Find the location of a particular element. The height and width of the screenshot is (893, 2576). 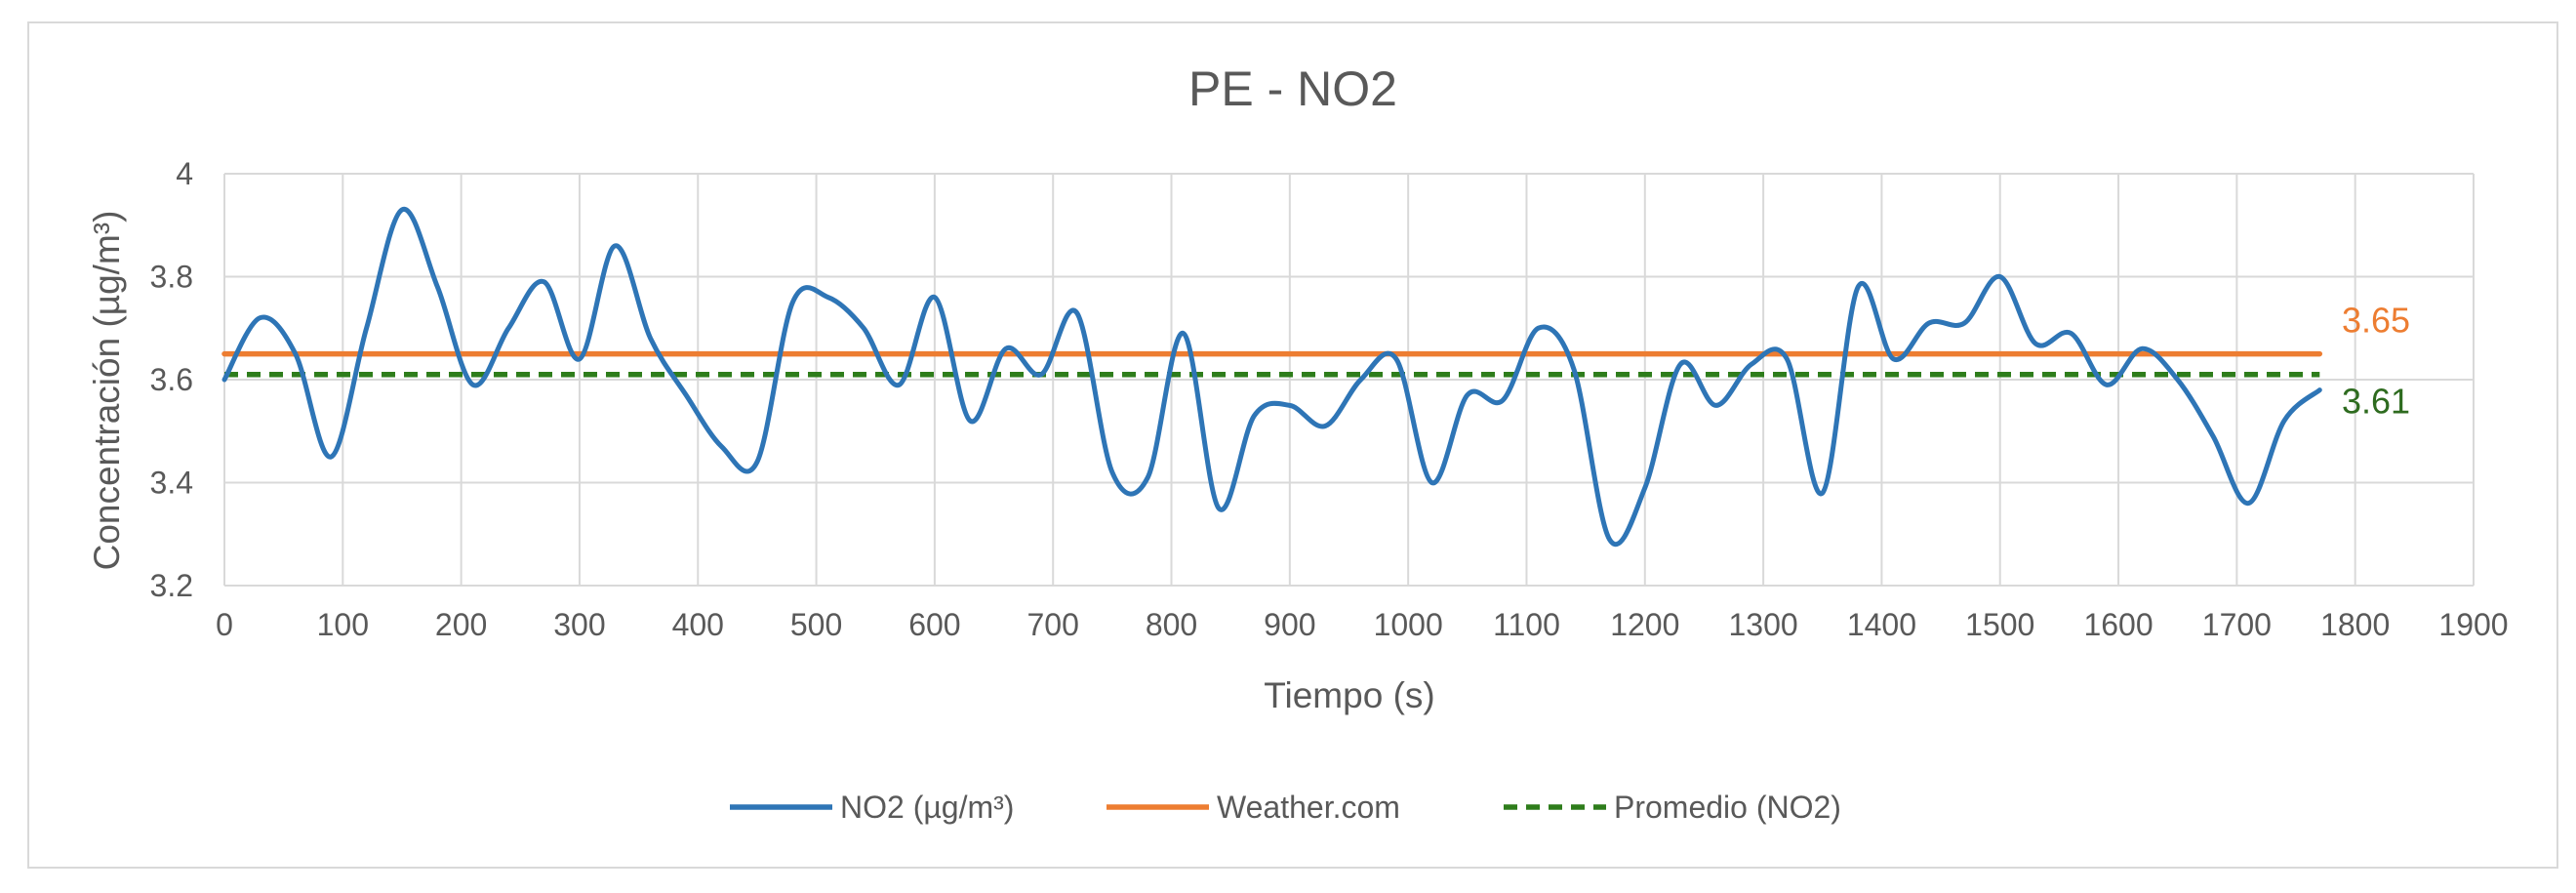

x-tick-label: 700 is located at coordinates (1053, 624).